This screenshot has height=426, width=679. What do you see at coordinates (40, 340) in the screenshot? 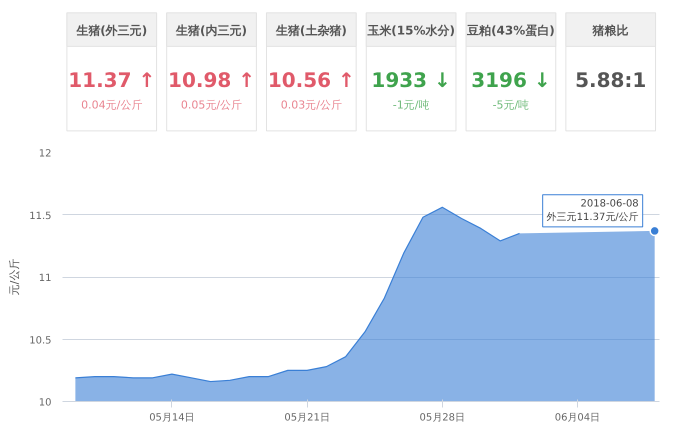
I see `y-tick-label: 10.5` at bounding box center [40, 340].